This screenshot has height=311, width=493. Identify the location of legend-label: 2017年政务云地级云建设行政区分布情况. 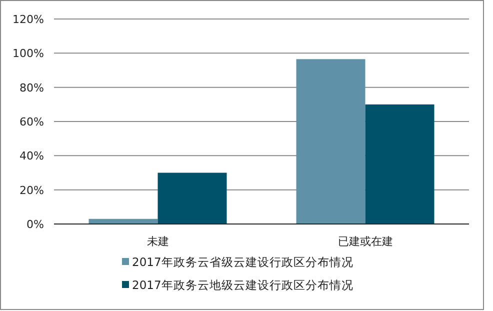
(243, 285).